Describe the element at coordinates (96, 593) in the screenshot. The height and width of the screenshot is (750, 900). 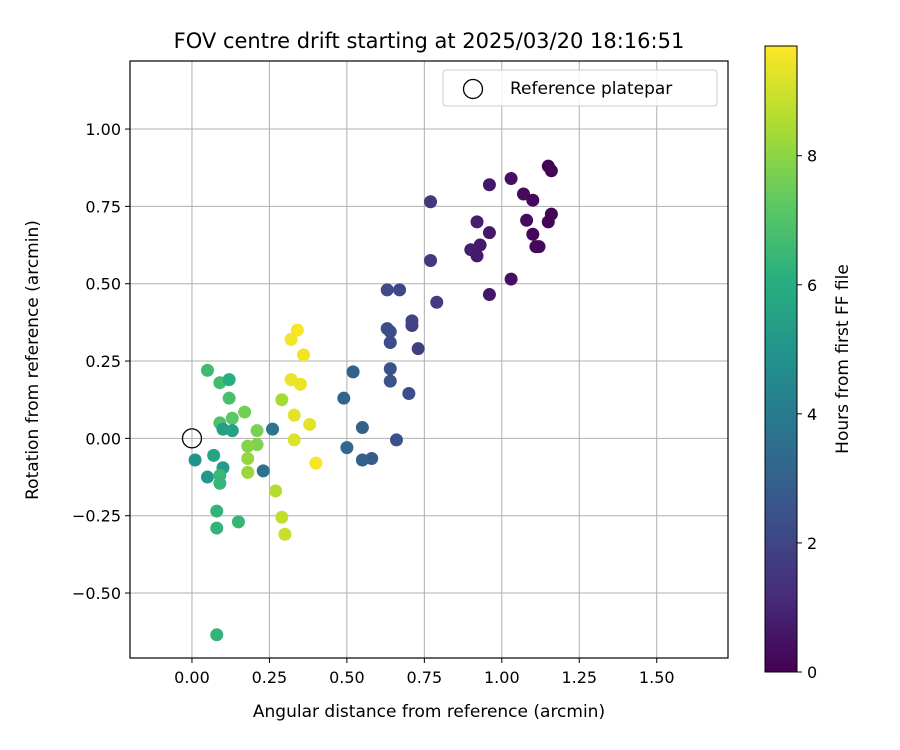
I see `y-tick-label: −0.50` at that location.